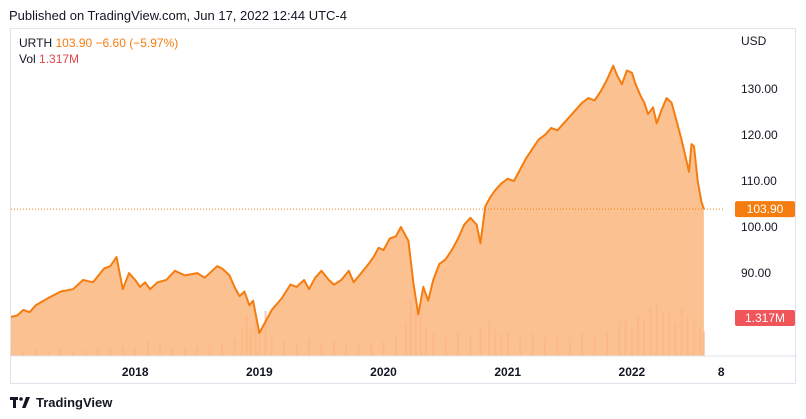 The image size is (806, 419). I want to click on price-badge-label: 103.90, so click(765, 209).